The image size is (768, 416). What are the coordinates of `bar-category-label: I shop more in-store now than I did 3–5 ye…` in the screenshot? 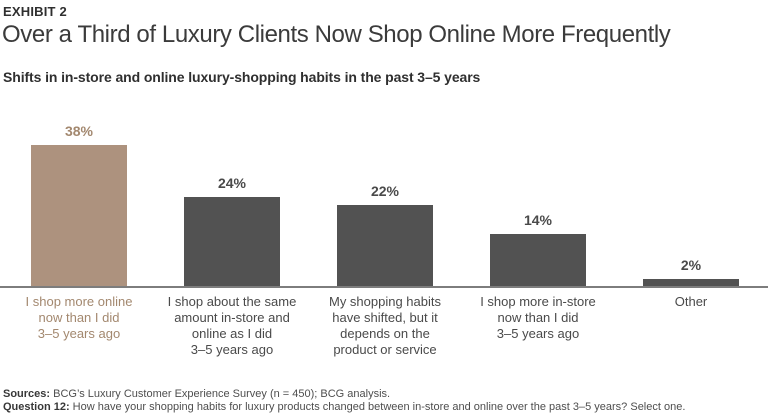 It's located at (538, 317).